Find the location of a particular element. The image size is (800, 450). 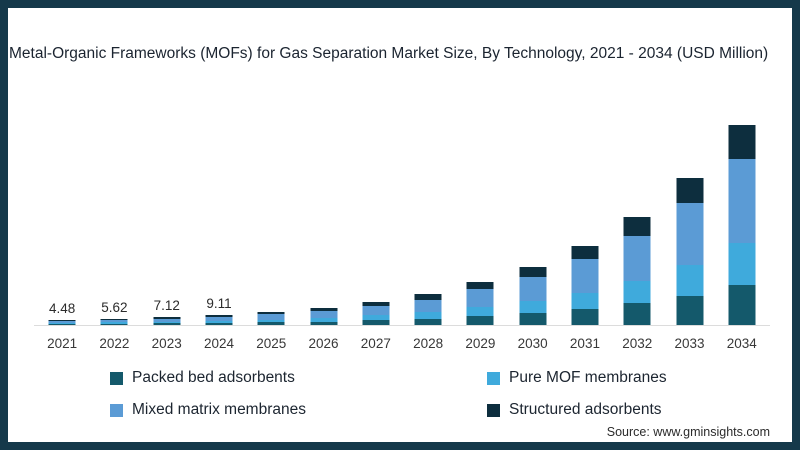

x-axis-label-2024: 2024 is located at coordinates (218, 343).